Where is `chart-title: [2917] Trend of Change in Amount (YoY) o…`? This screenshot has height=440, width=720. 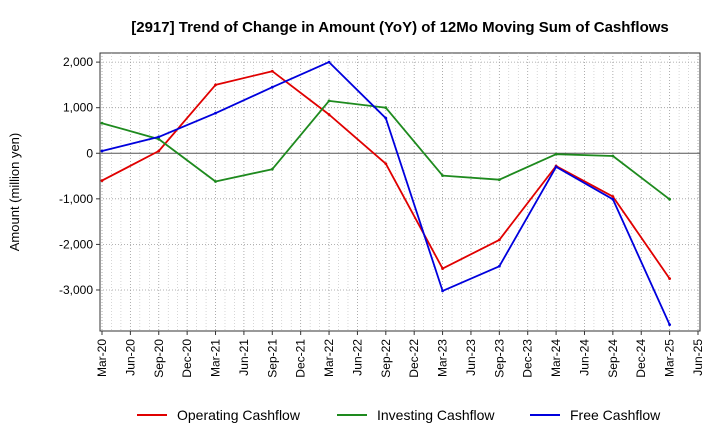 chart-title: [2917] Trend of Change in Amount (YoY) o… is located at coordinates (400, 27).